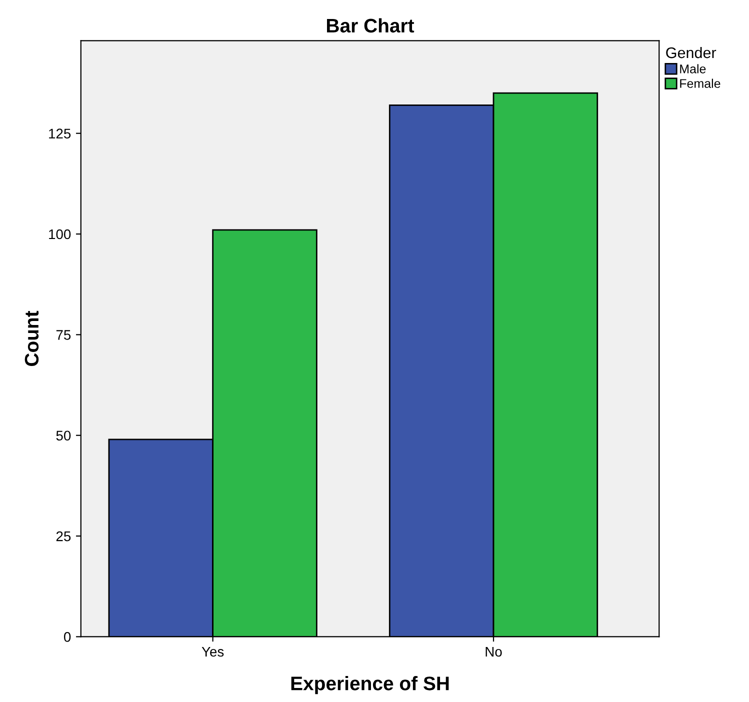  Describe the element at coordinates (63, 335) in the screenshot. I see `y-tick-label: 75` at that location.